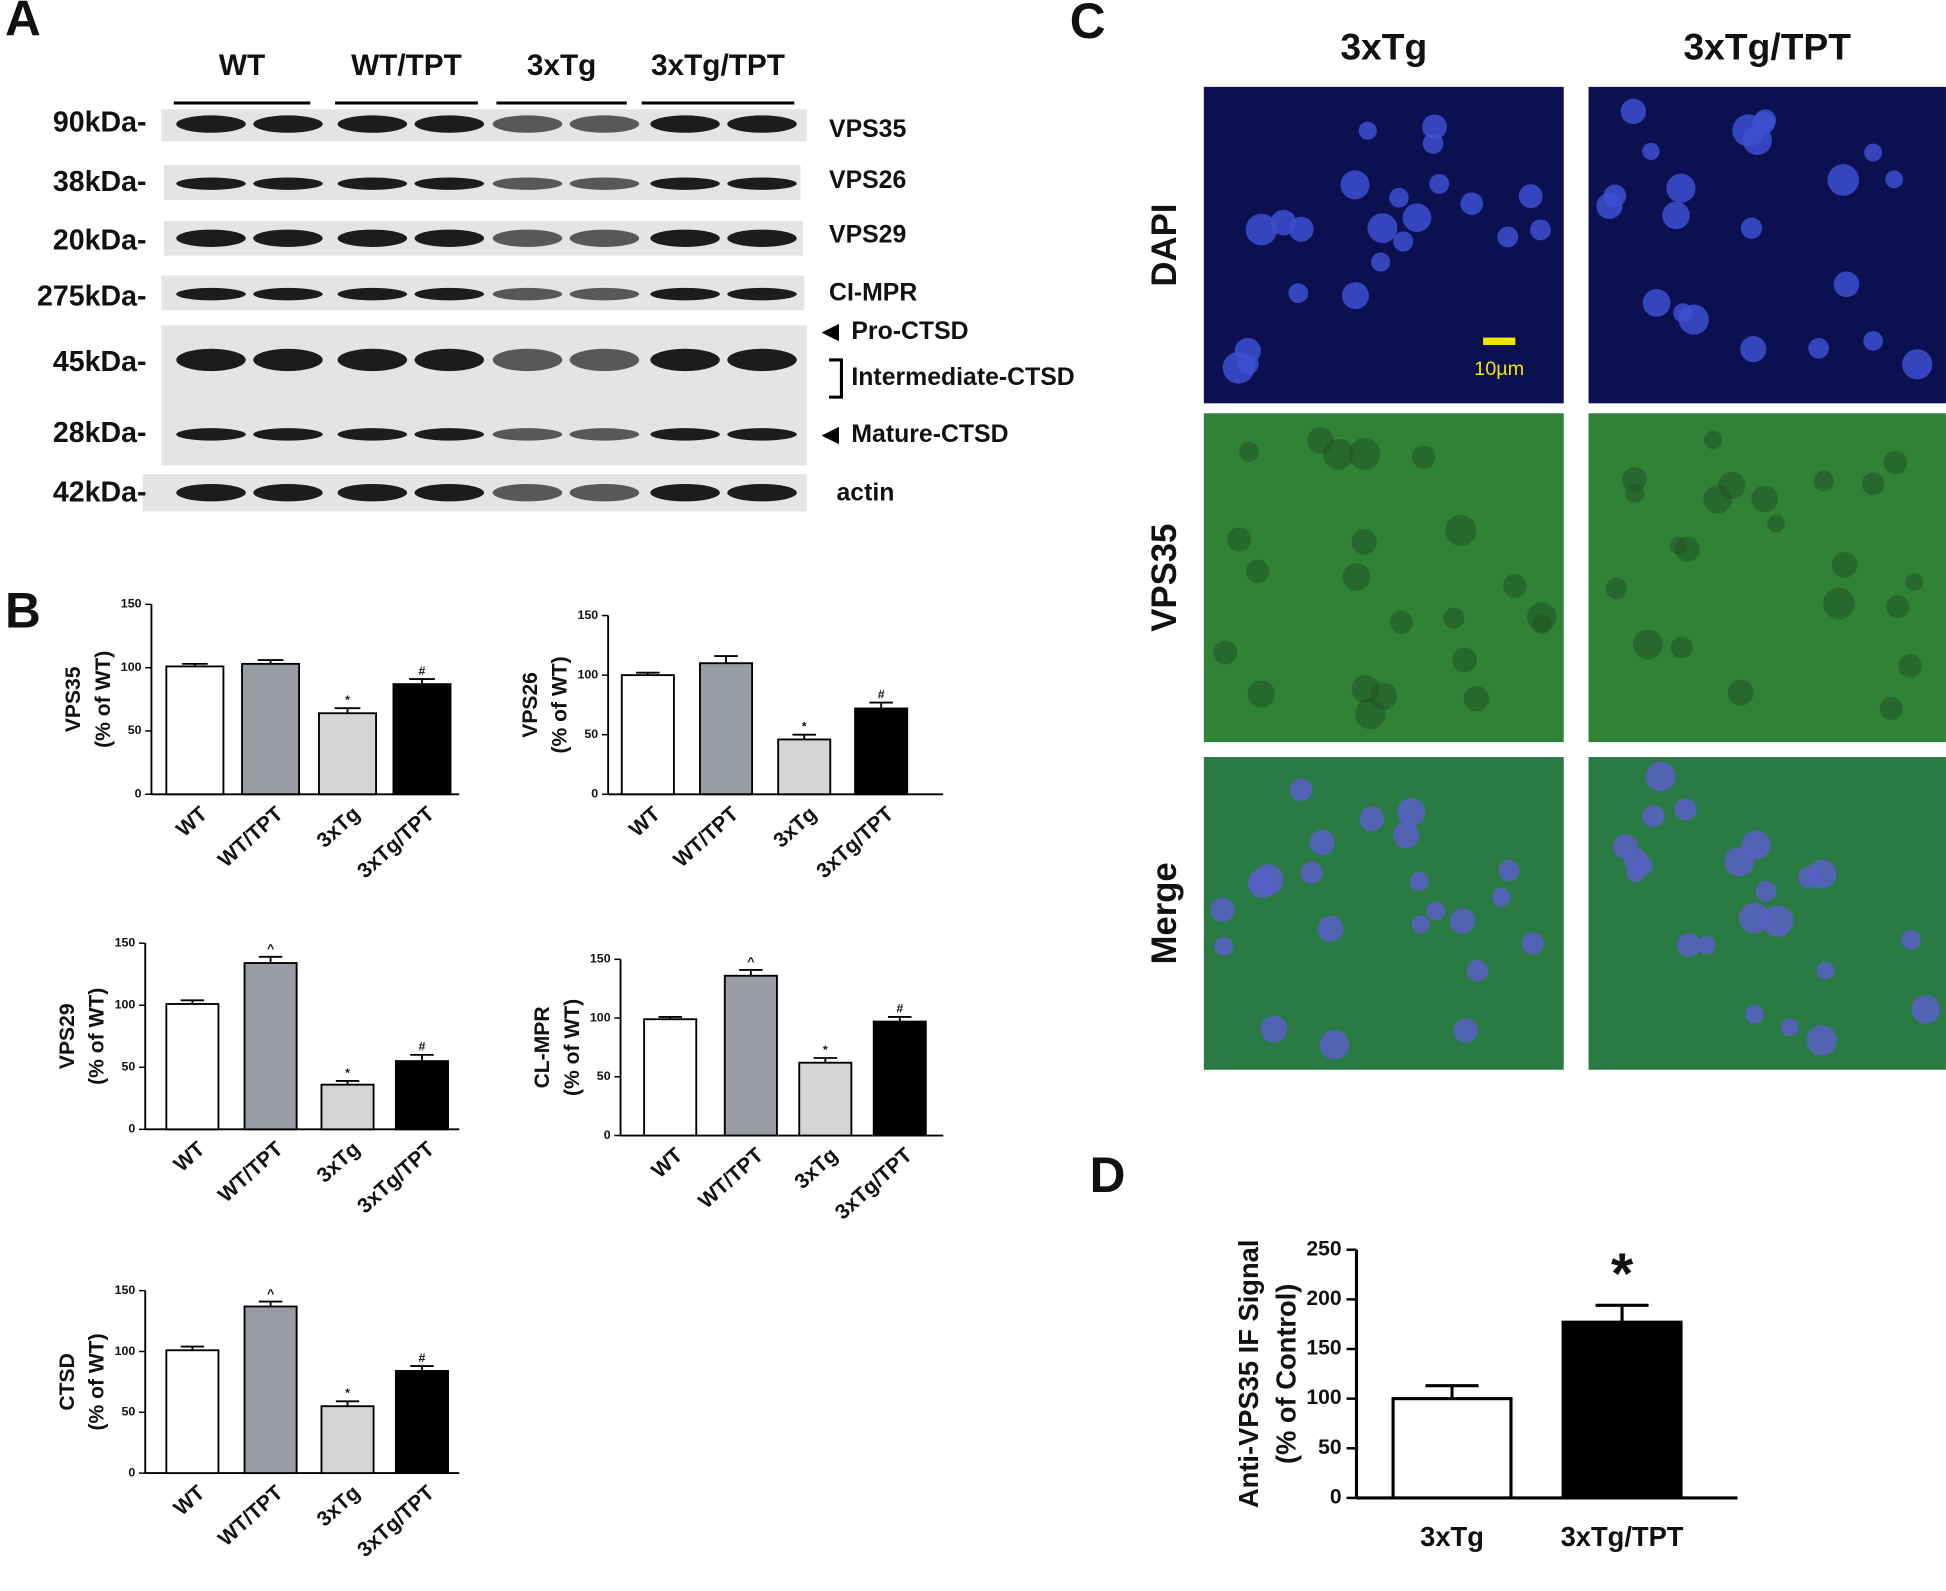 This screenshot has width=1946, height=1591. What do you see at coordinates (873, 293) in the screenshot?
I see `protein-label: CI-MPR` at bounding box center [873, 293].